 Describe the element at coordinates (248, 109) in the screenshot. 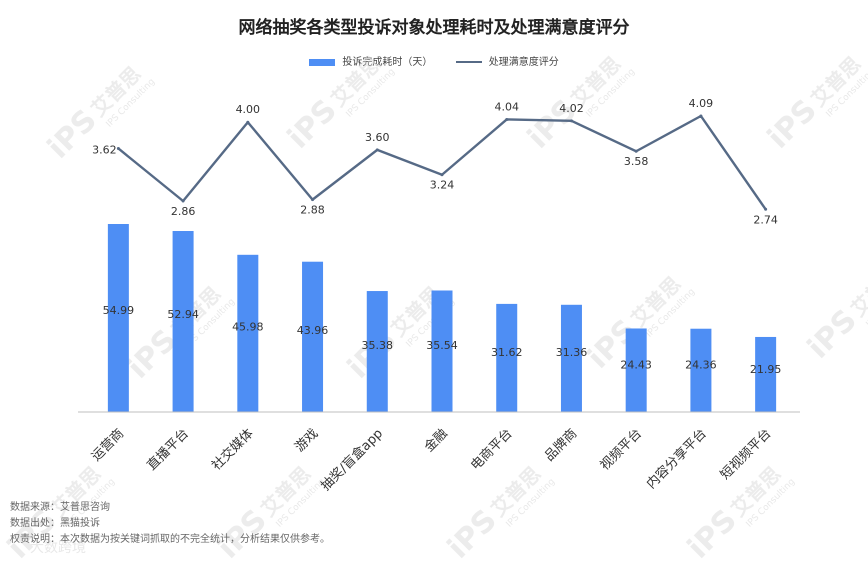

I see `line-value-label: 4.00` at that location.